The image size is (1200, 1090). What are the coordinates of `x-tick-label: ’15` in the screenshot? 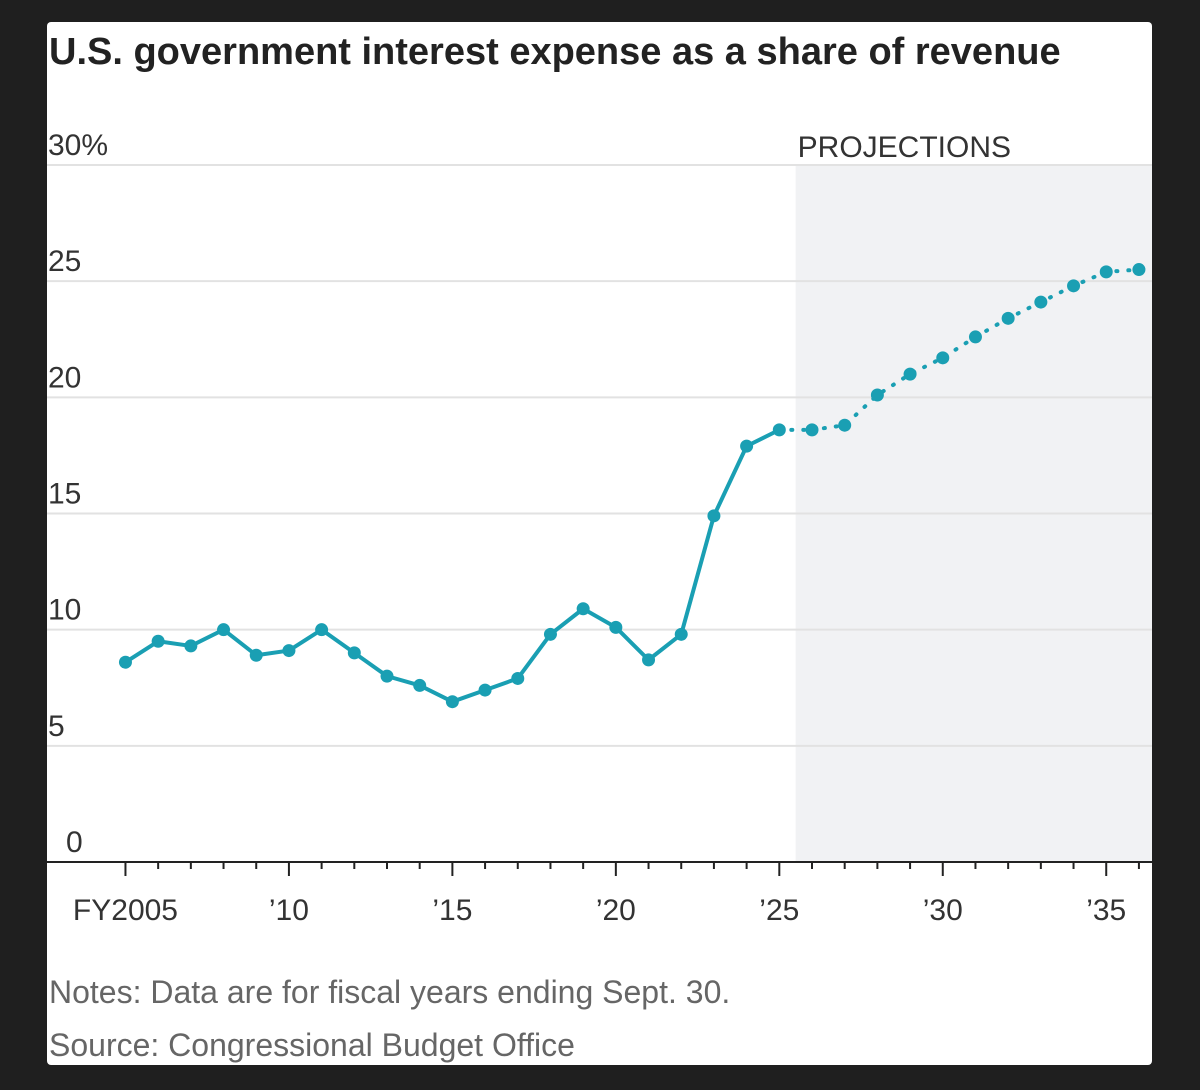 It's located at (452, 910).